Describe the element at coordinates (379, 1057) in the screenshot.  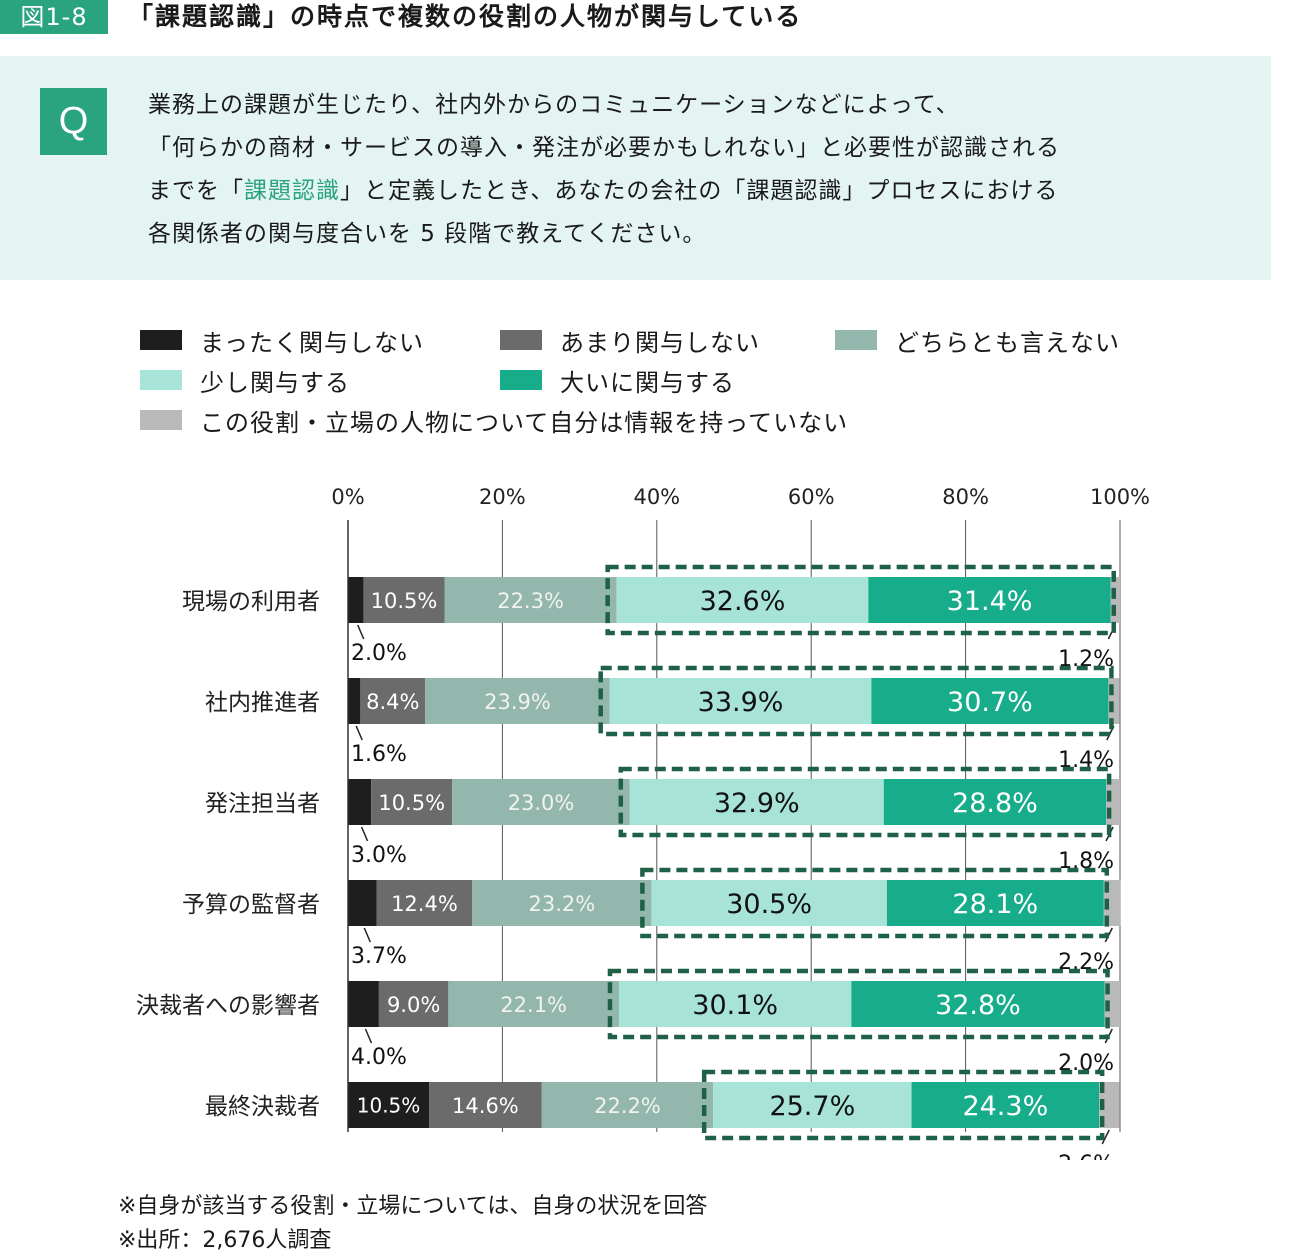
I see `data-label-outside: 4.0%` at that location.